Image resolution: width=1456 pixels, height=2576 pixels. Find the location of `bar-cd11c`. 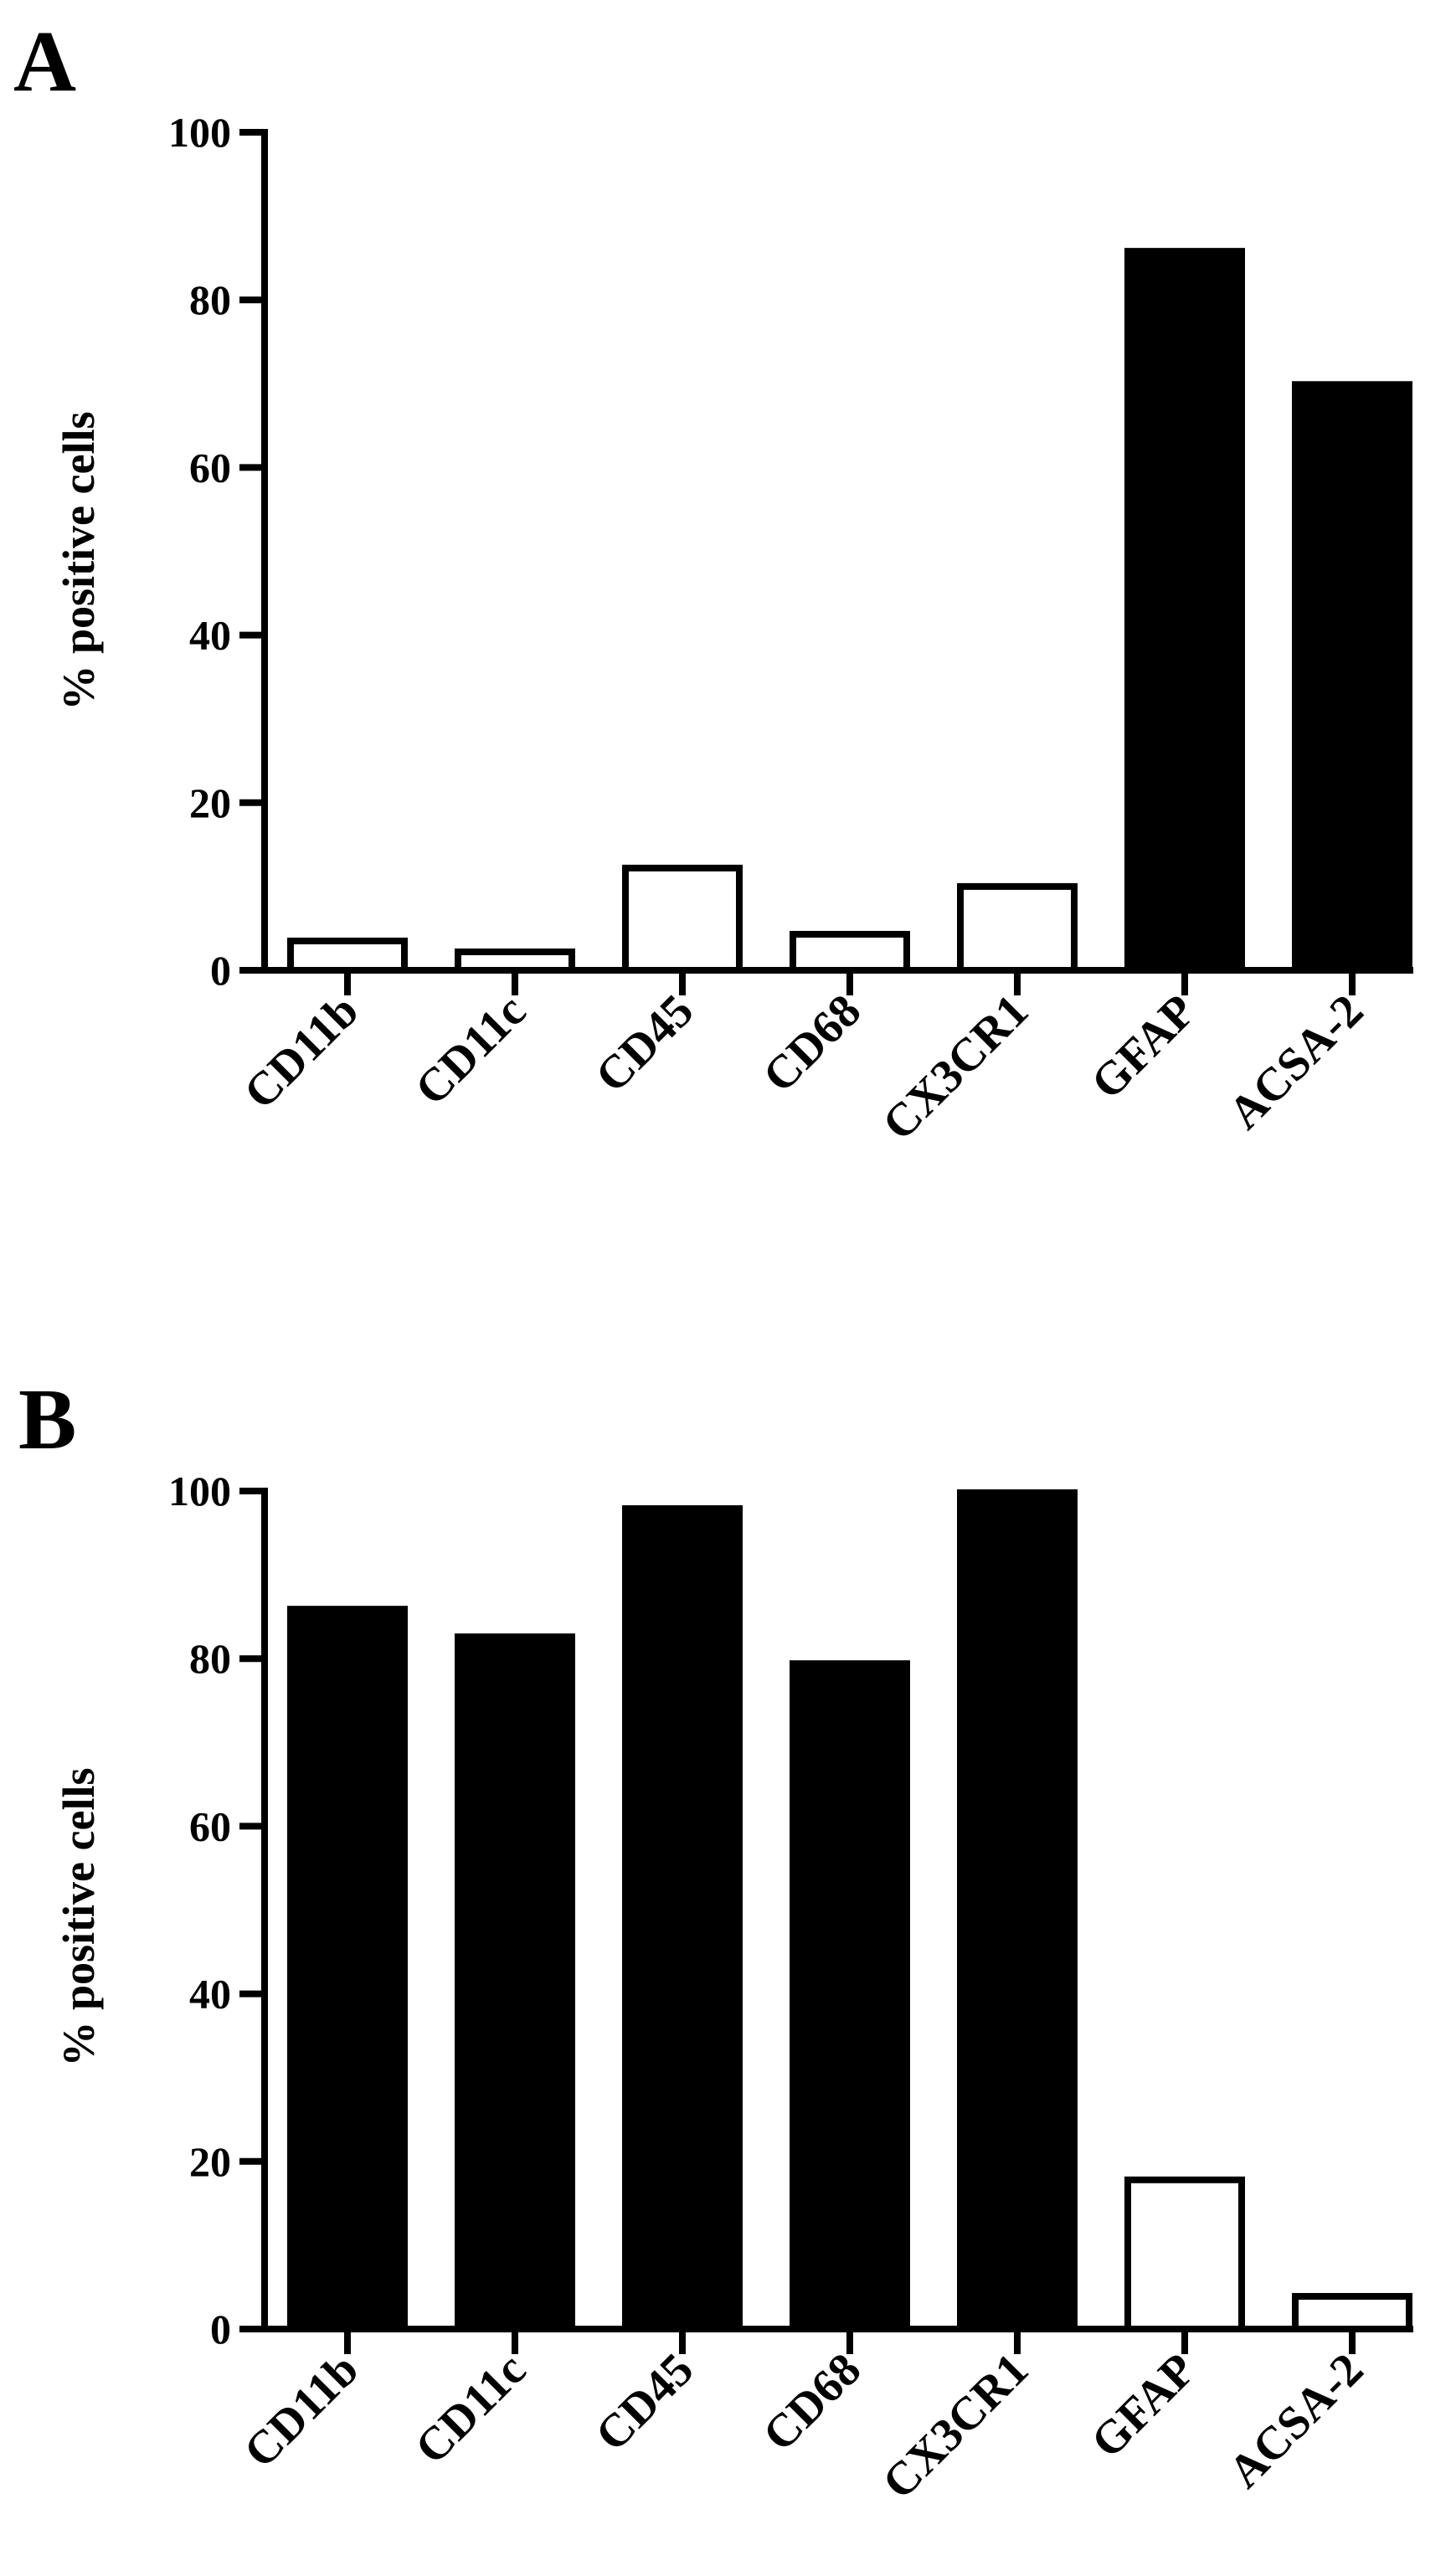

bar-cd11c is located at coordinates (515, 1983).